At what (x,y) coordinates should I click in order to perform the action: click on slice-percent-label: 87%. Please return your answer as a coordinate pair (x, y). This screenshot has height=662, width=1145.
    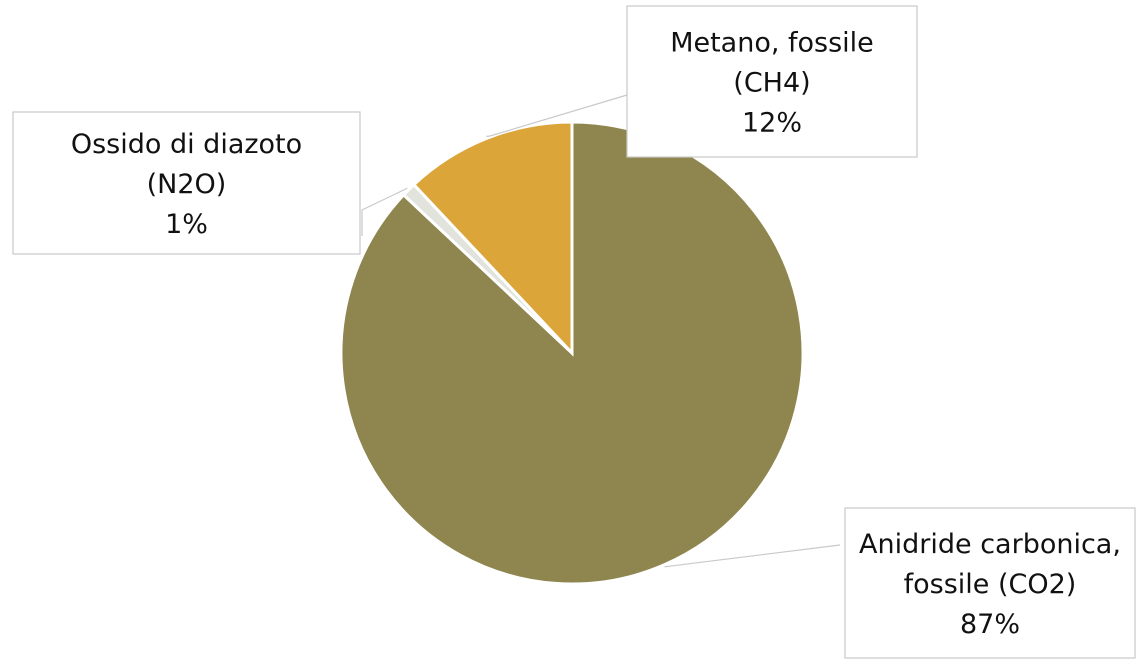
    Looking at the image, I should click on (990, 624).